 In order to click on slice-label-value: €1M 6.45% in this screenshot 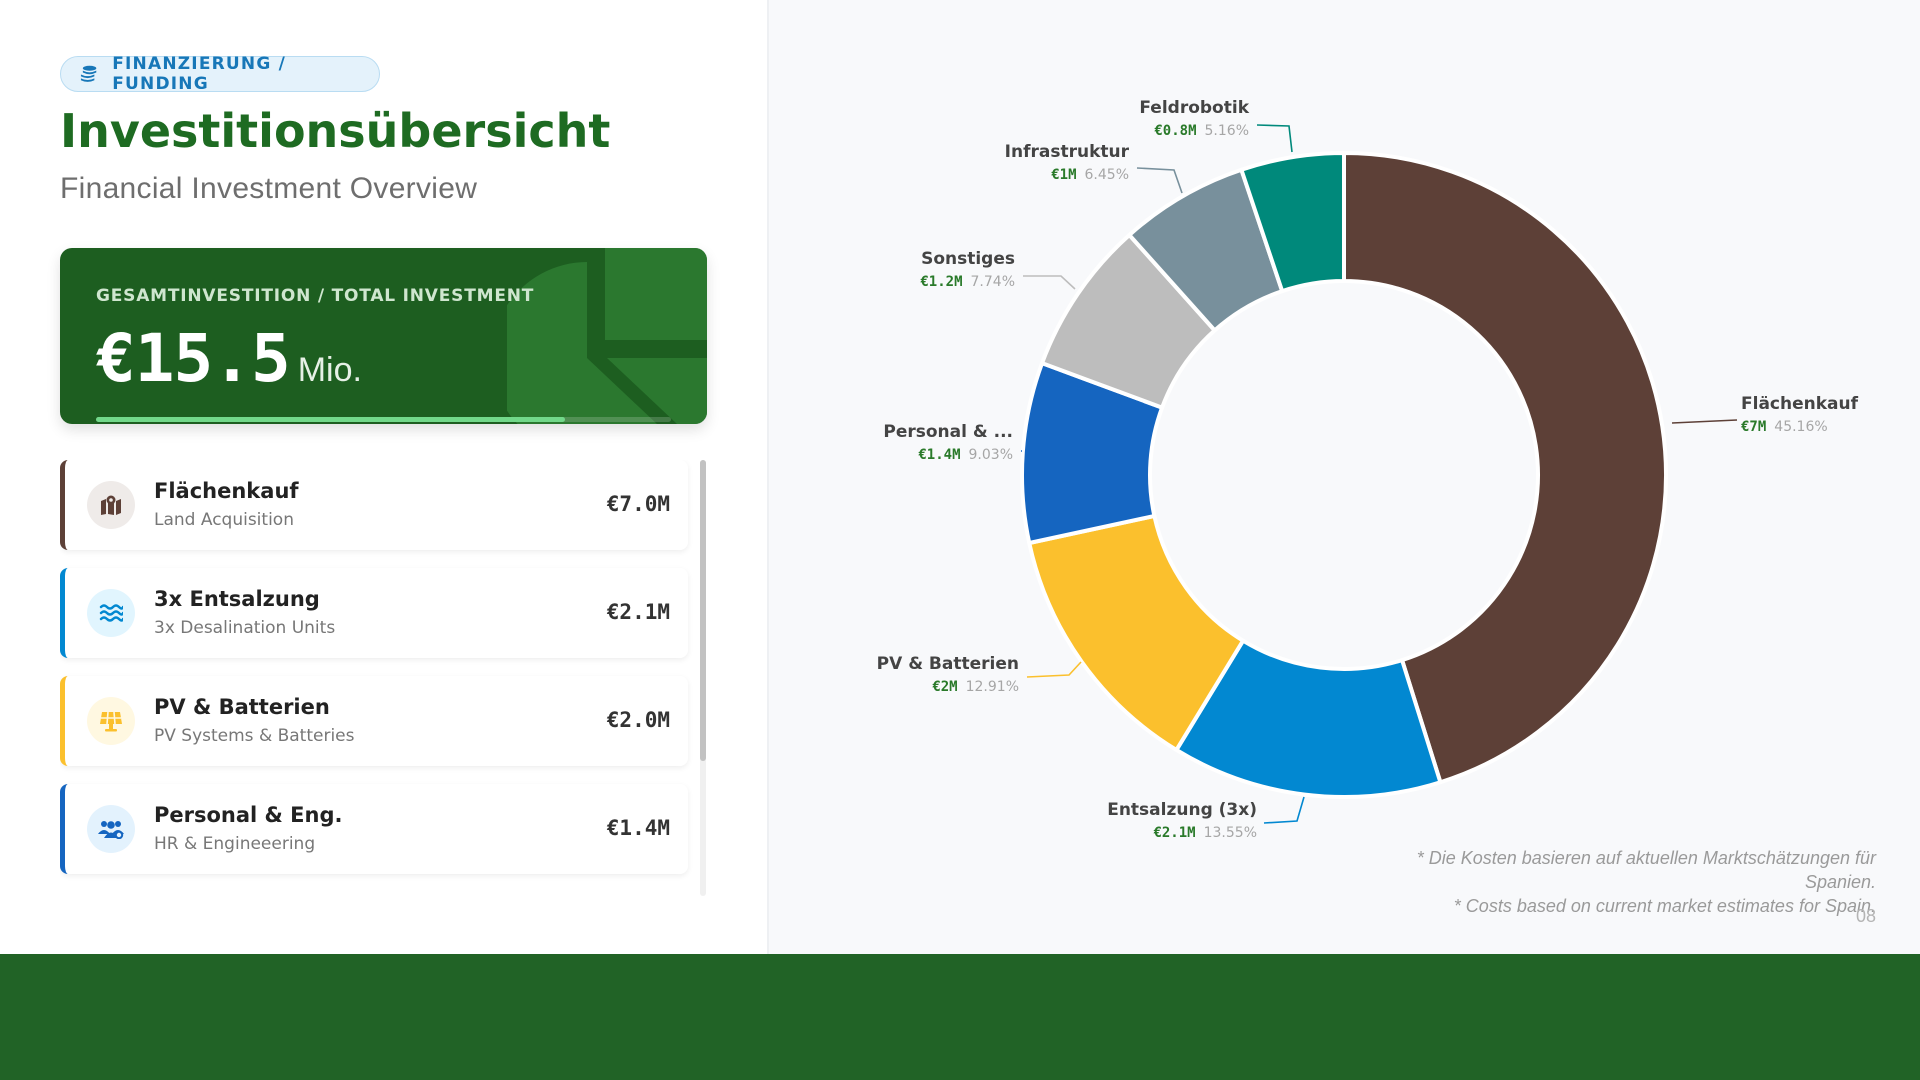, I will do `click(1090, 175)`.